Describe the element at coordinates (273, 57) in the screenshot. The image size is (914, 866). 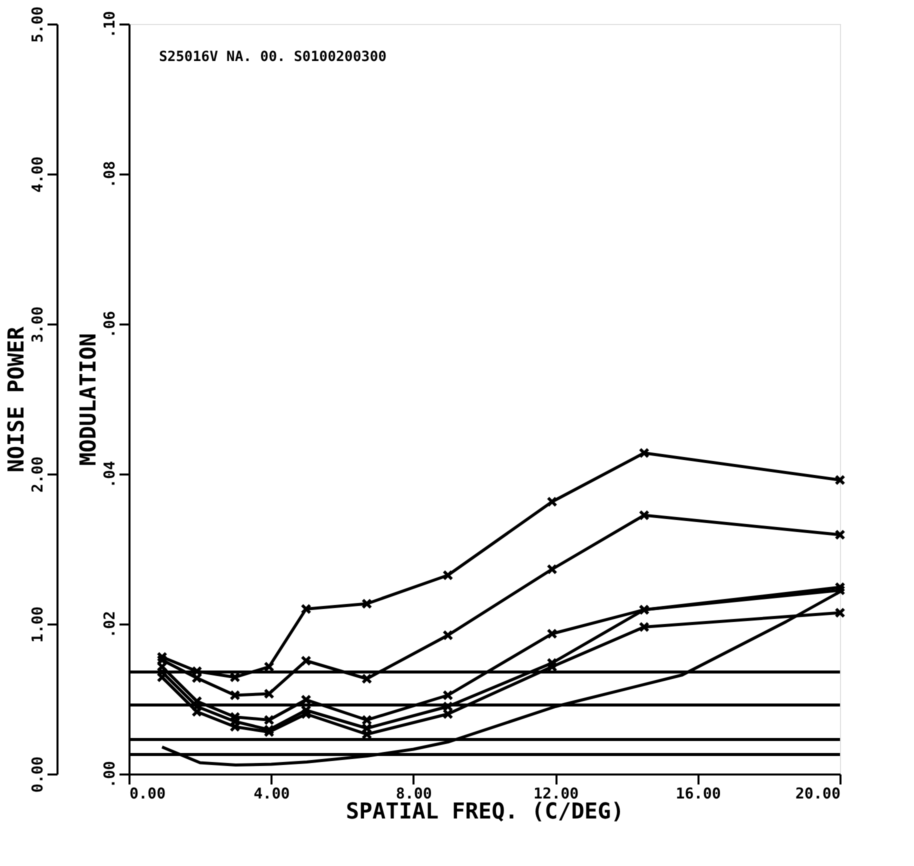
I see `annotation: S25016V NA. 00. S0100200300` at that location.